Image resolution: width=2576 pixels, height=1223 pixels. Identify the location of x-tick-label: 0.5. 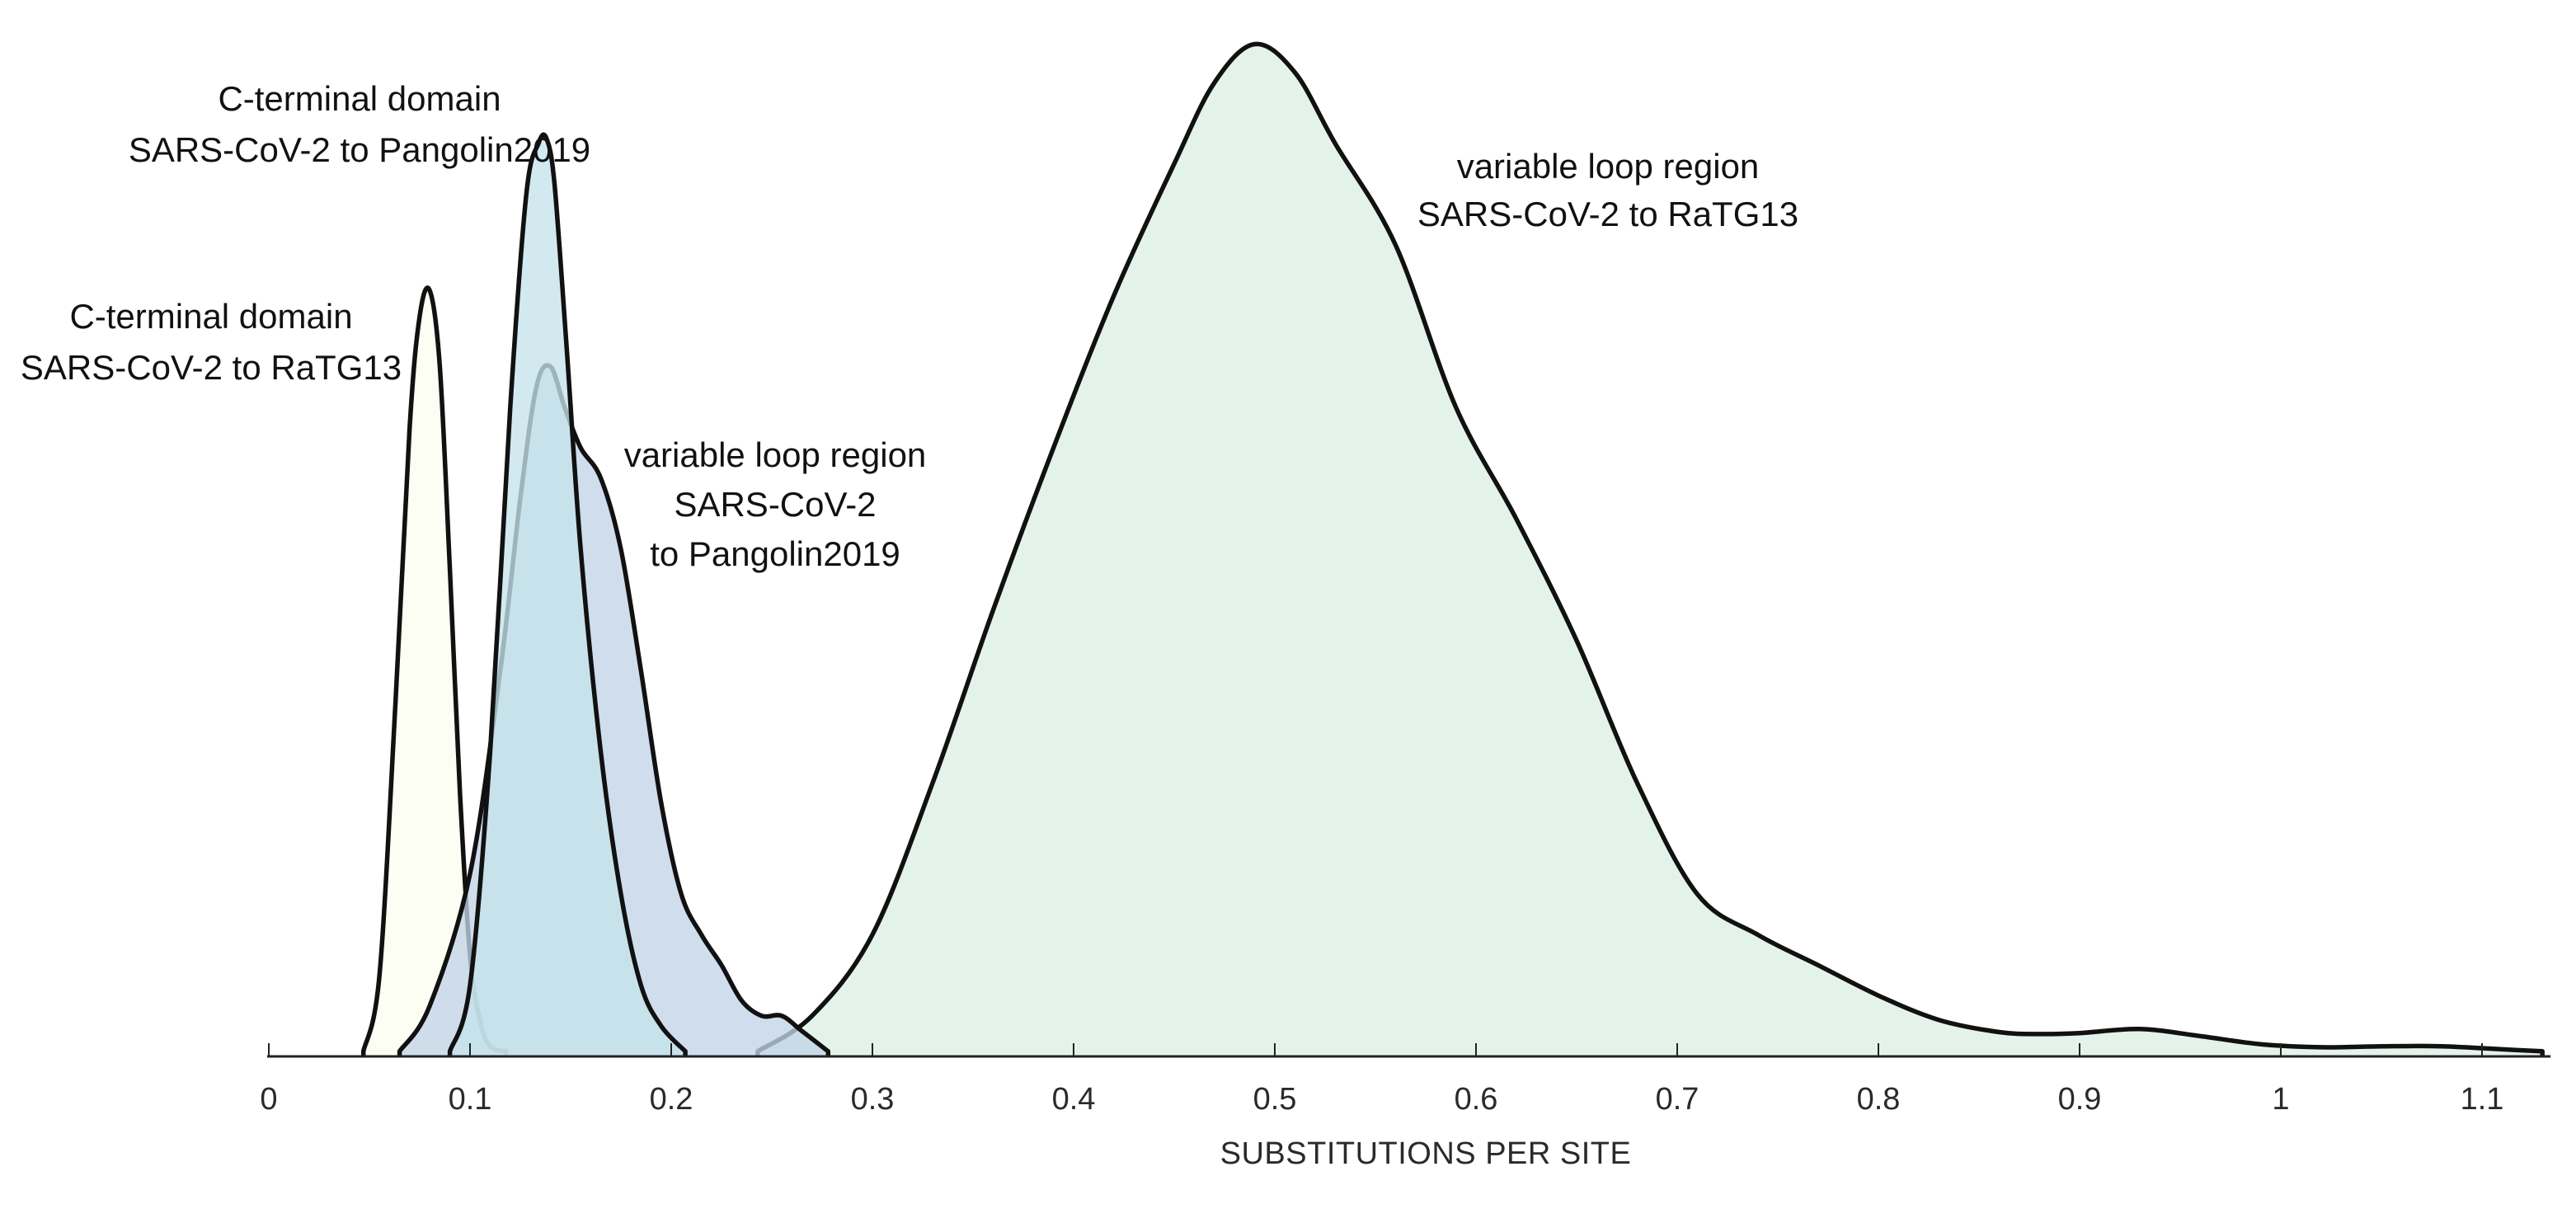
(1275, 1099).